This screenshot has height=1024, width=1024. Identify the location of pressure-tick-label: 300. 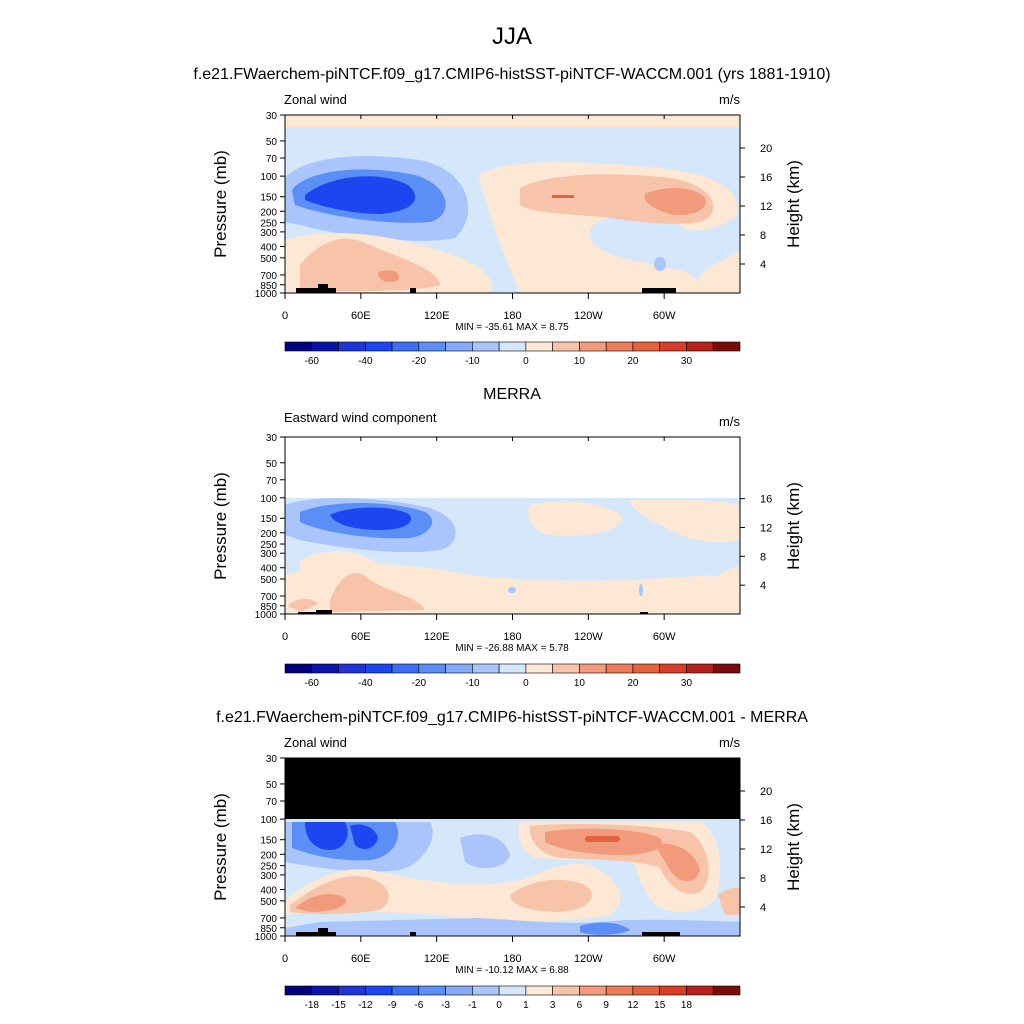
(268, 554).